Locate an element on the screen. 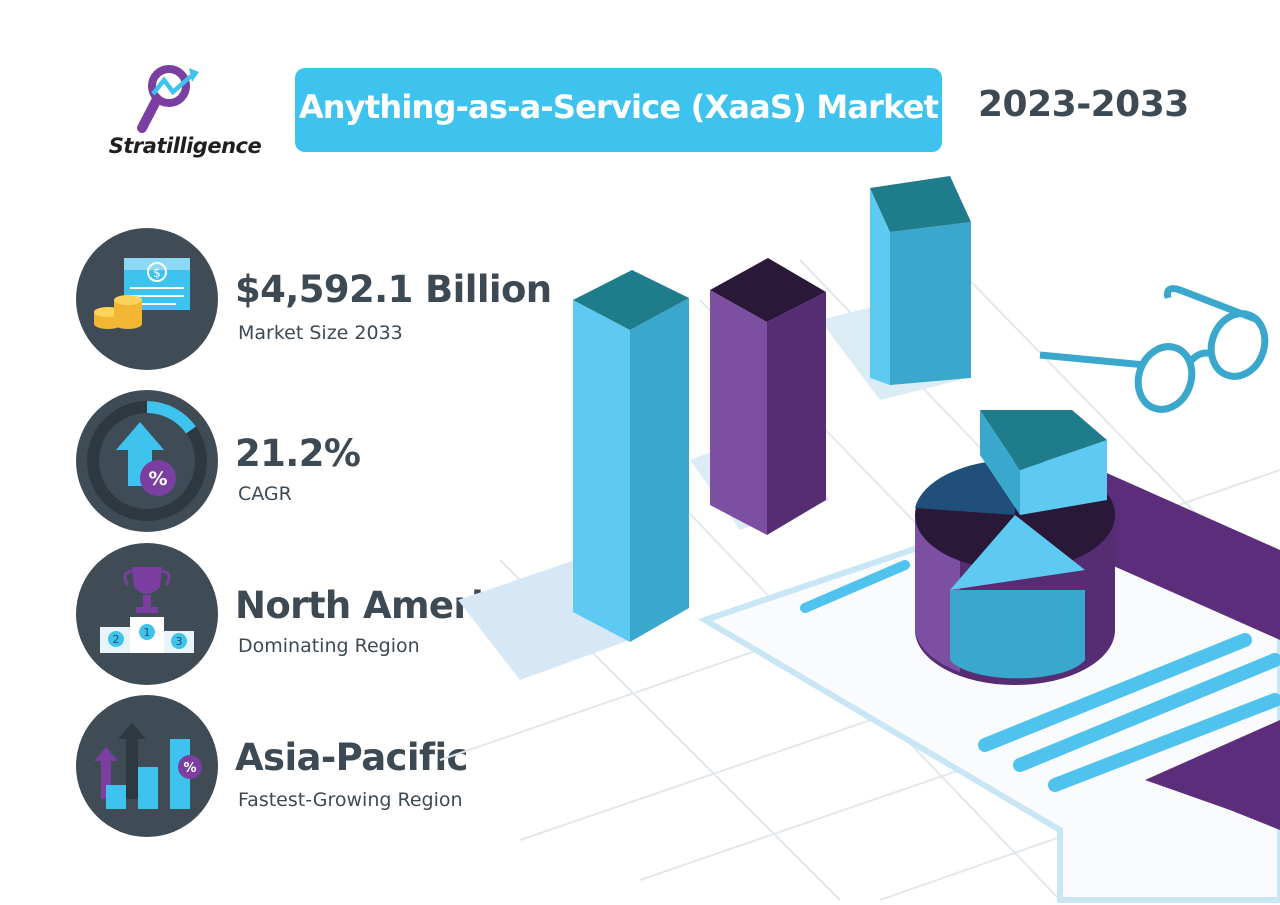 The width and height of the screenshot is (1280, 905). bar-3d-blue-short is located at coordinates (920, 280).